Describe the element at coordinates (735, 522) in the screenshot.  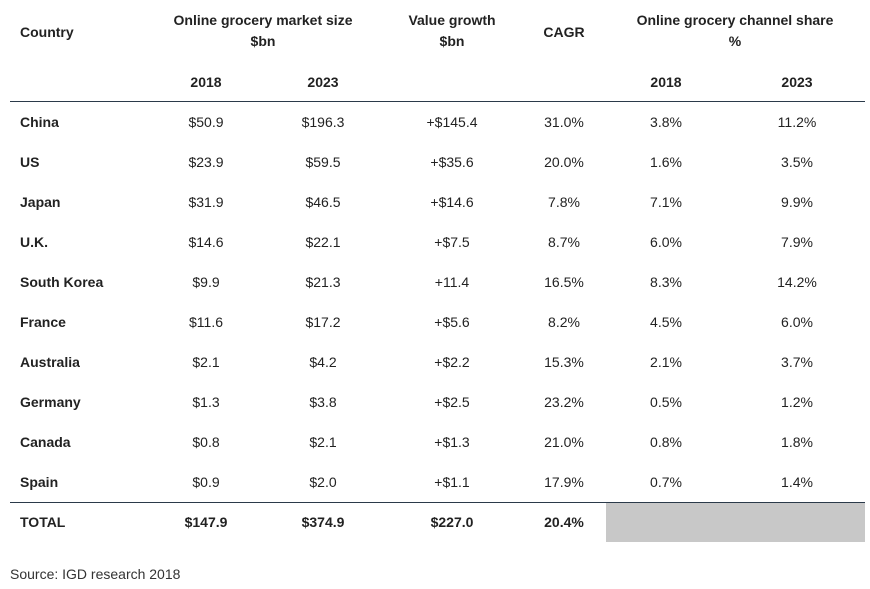
I see `total-share-placeholder` at that location.